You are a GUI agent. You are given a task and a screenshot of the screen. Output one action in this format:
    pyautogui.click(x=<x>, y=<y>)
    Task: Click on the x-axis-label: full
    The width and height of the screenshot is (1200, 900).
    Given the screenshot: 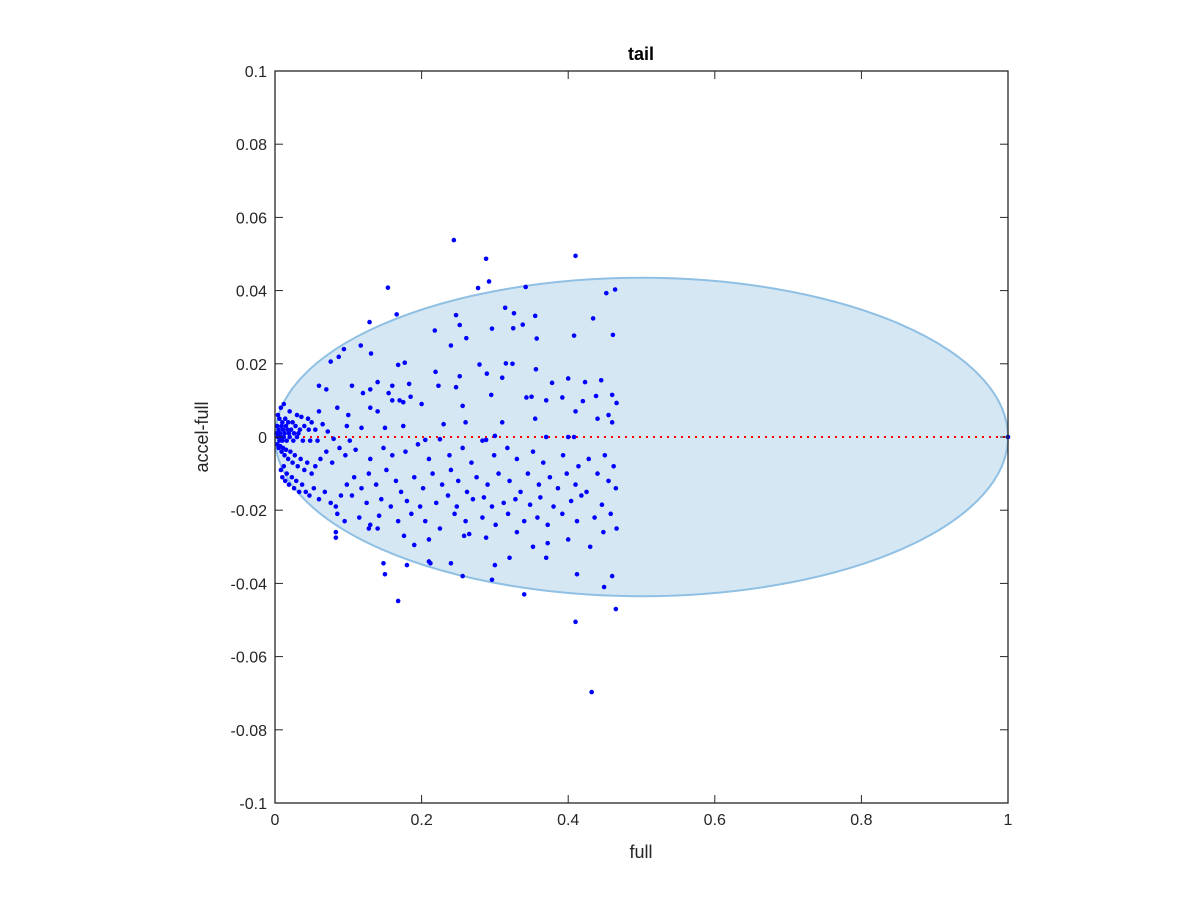 What is the action you would take?
    pyautogui.click(x=640, y=852)
    